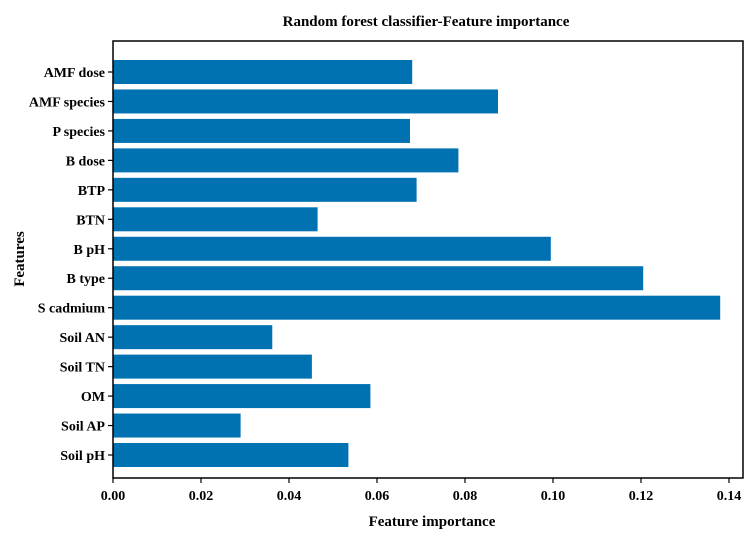 The image size is (744, 537). Describe the element at coordinates (90, 220) in the screenshot. I see `y-tick-label: BTN` at that location.